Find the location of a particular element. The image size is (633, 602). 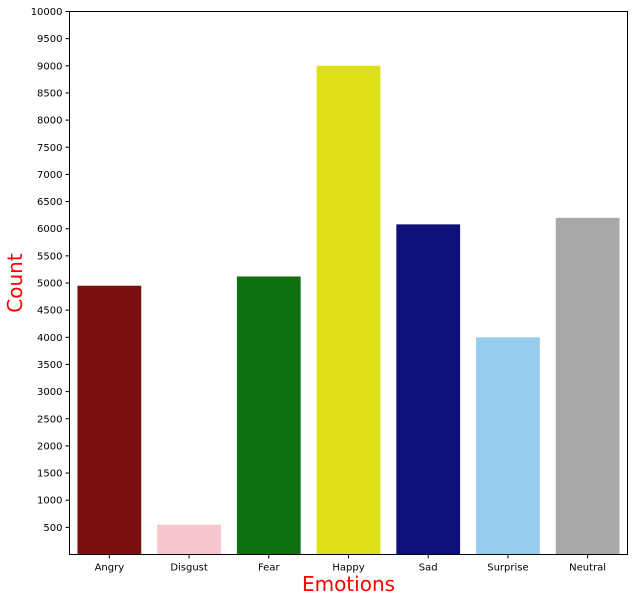

y-tick-label: 8500 is located at coordinates (49, 93).